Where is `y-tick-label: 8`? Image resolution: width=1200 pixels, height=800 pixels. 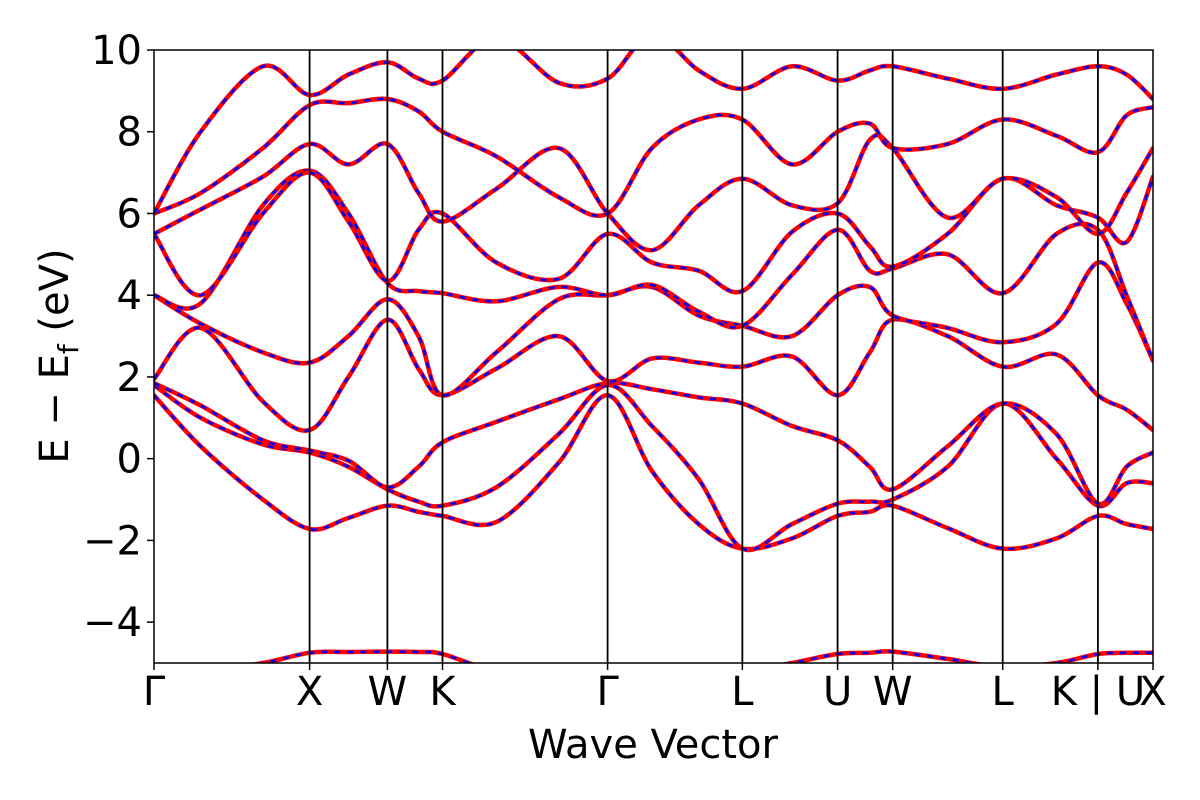
y-tick-label: 8 is located at coordinates (129, 133).